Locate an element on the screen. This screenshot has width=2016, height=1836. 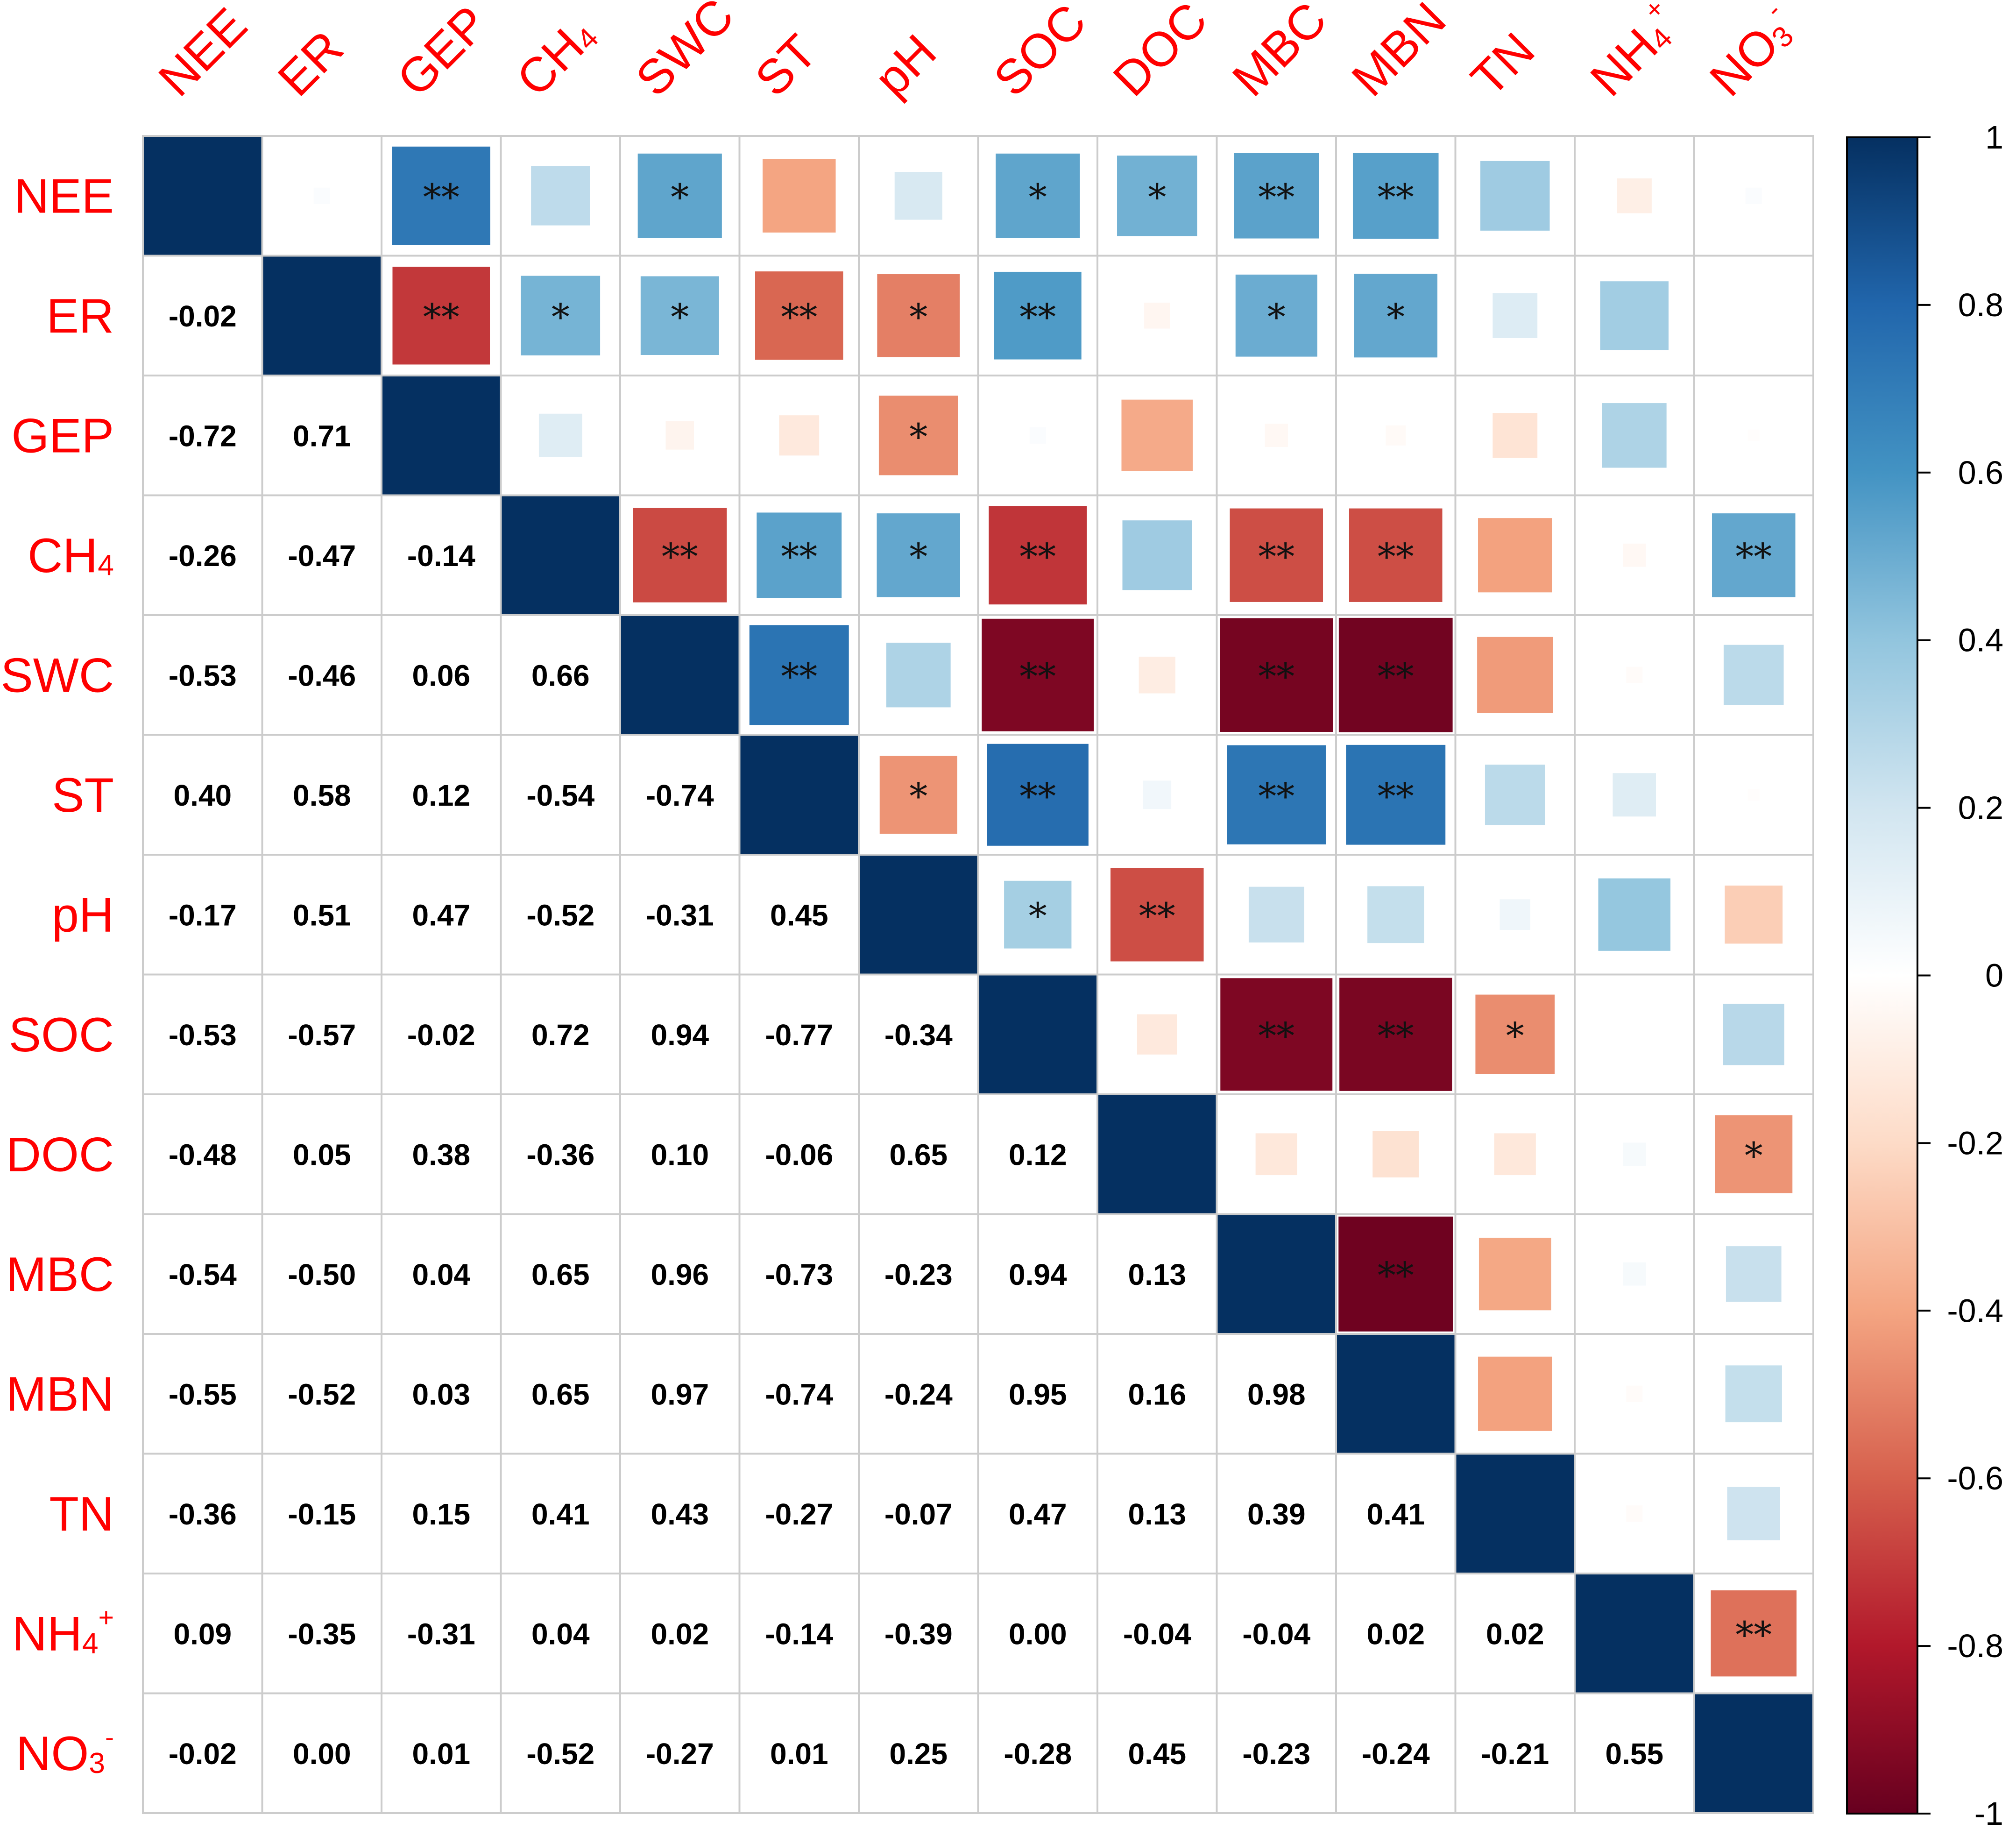
significance-mark-SWC-SOC: ** is located at coordinates (1037, 677).